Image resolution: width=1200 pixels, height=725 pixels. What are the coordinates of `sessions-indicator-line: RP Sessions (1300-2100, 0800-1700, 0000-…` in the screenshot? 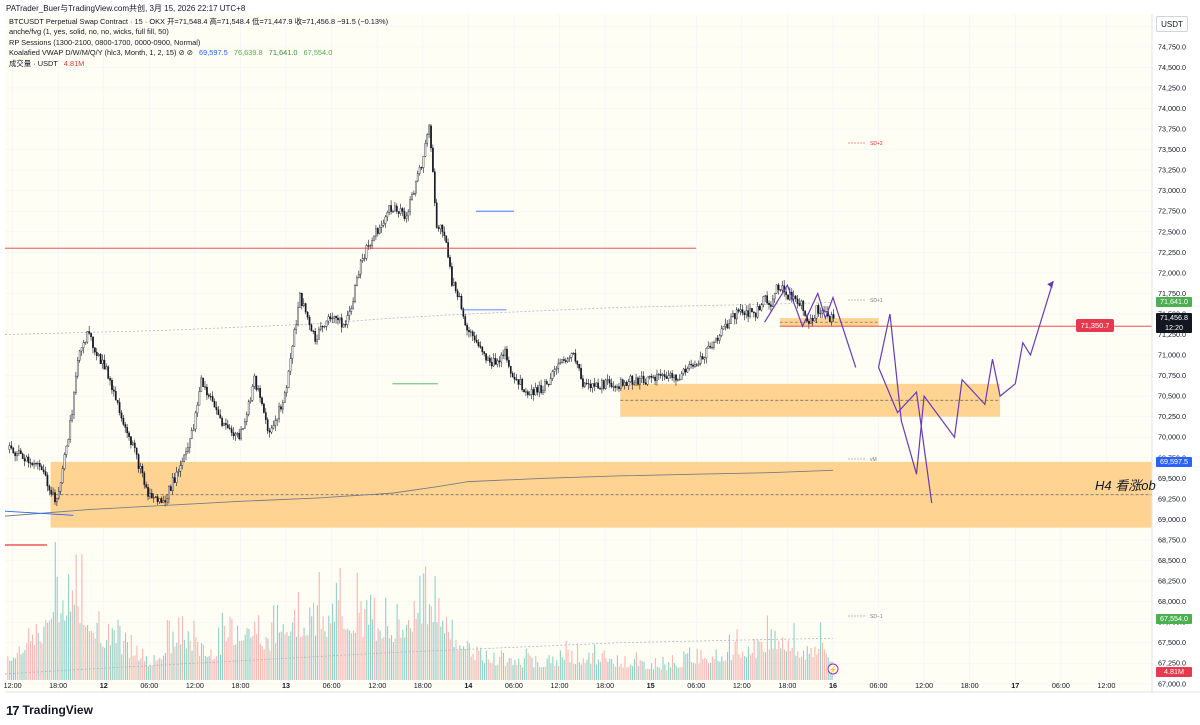 It's located at (105, 42).